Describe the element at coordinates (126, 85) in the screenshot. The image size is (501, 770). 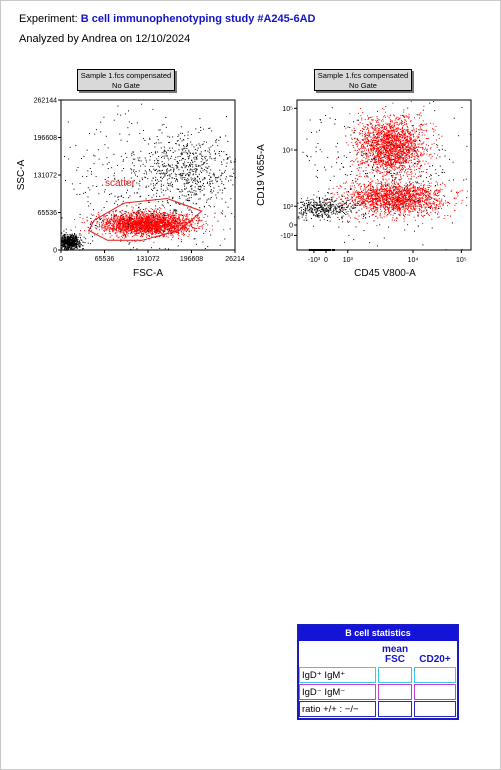
I see `plot1-title-line2: No Gate` at that location.